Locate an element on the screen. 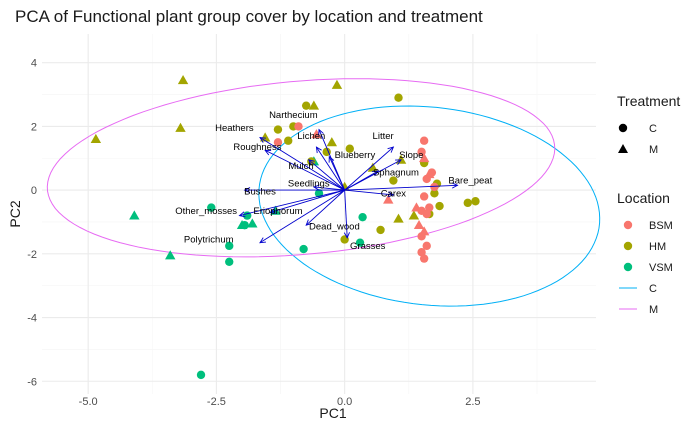 Image resolution: width=700 pixels, height=432 pixels. variable-label: Carex is located at coordinates (394, 193).